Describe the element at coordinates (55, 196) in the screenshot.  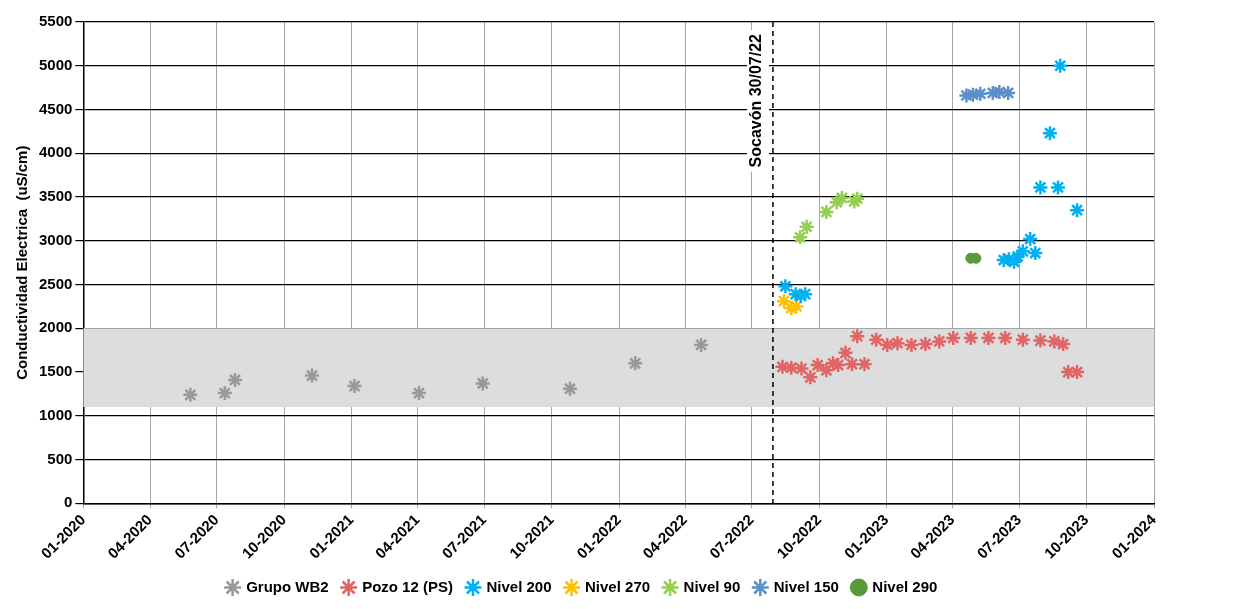
I see `y-tick-label: 3500` at that location.